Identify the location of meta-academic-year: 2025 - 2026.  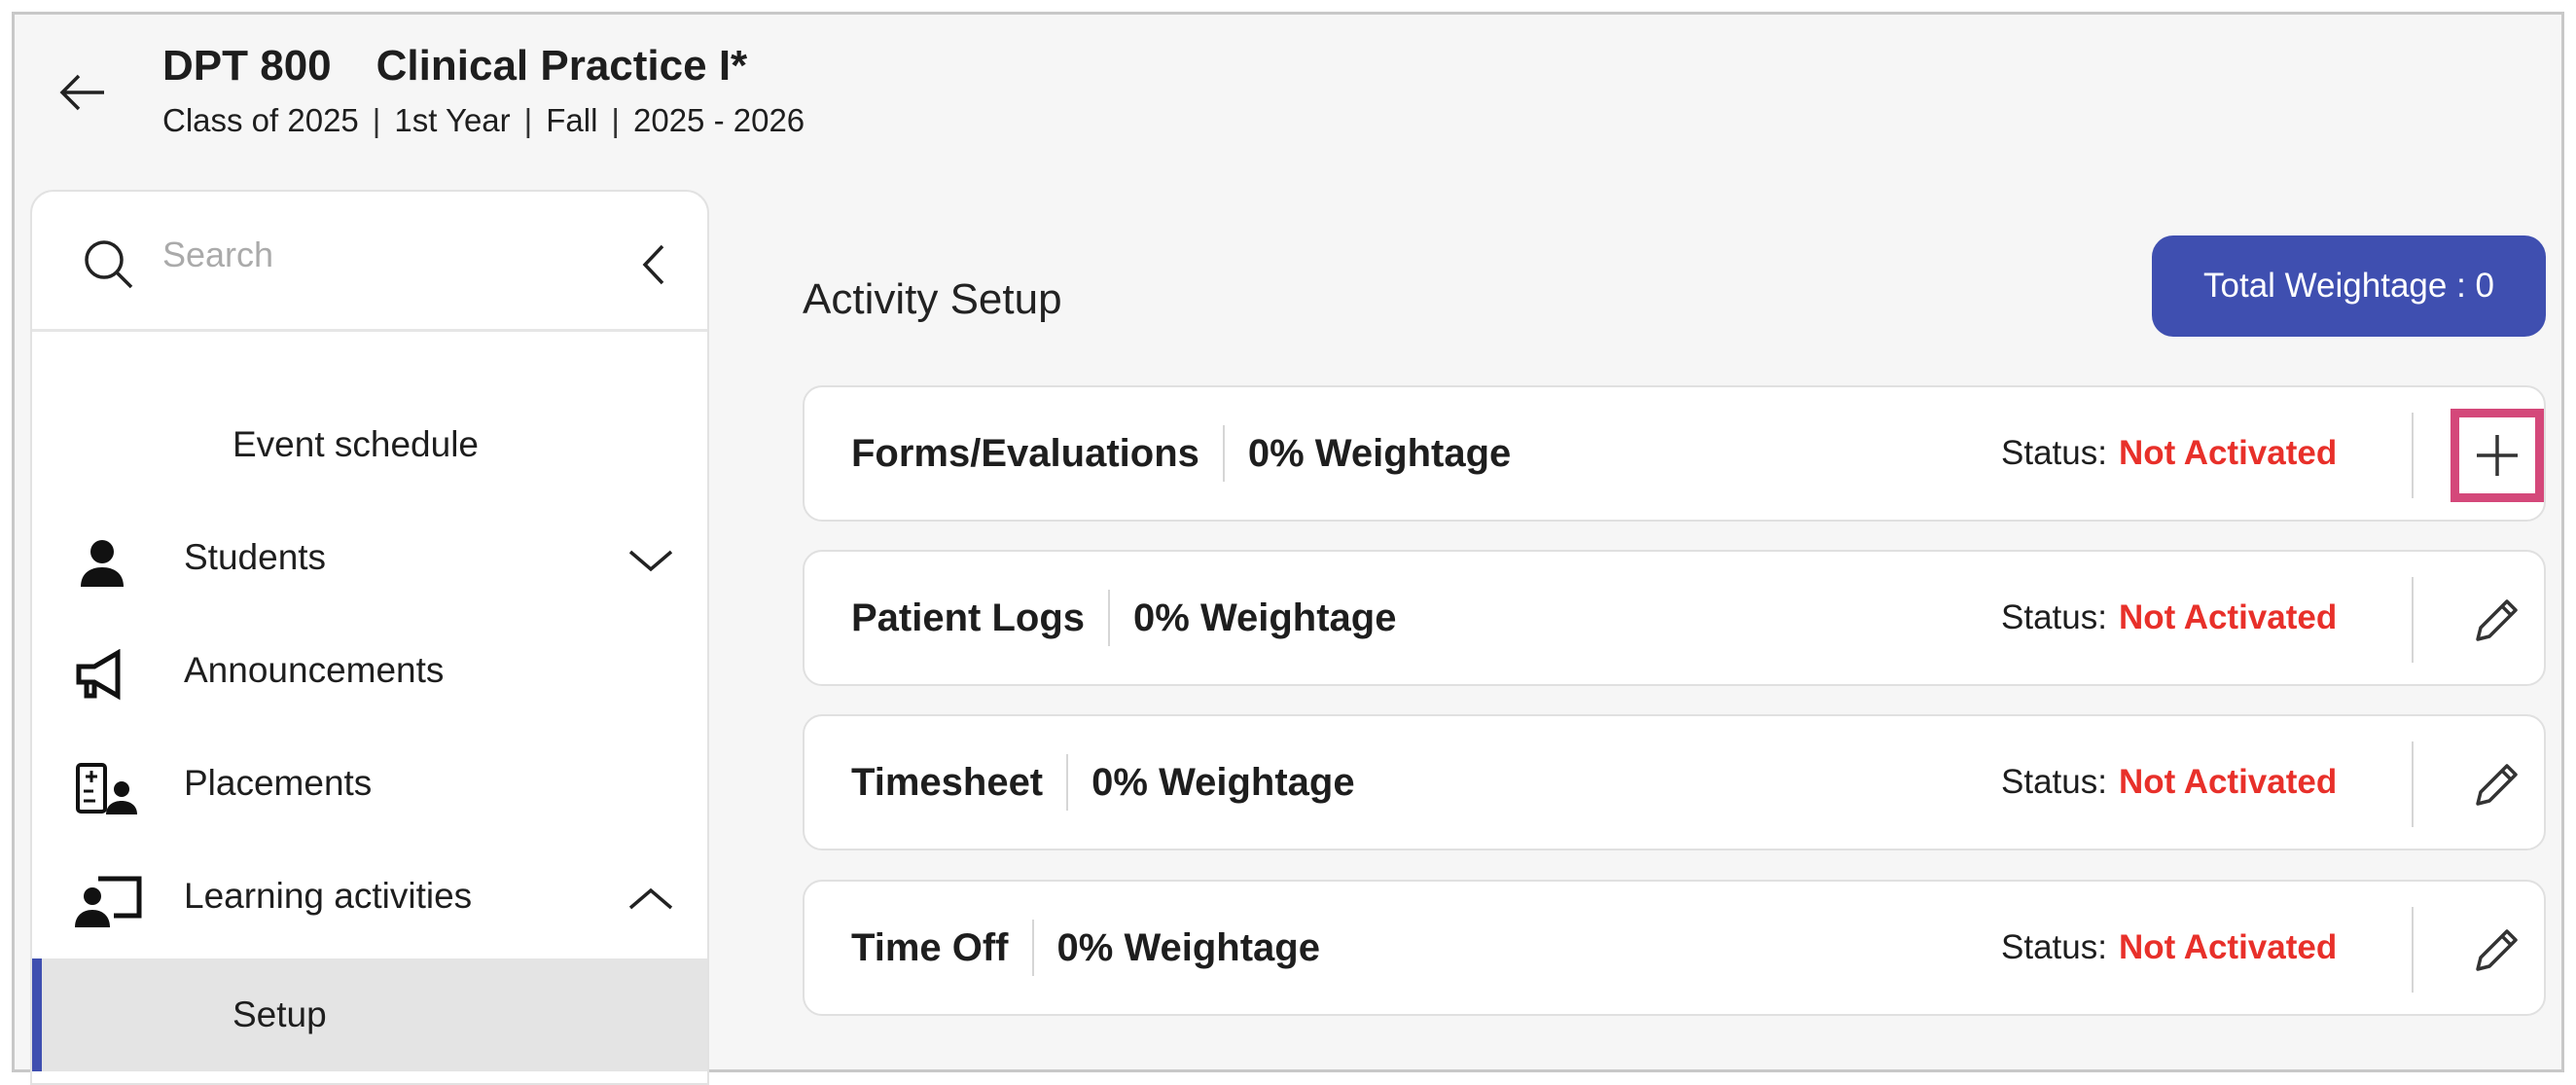
(719, 120).